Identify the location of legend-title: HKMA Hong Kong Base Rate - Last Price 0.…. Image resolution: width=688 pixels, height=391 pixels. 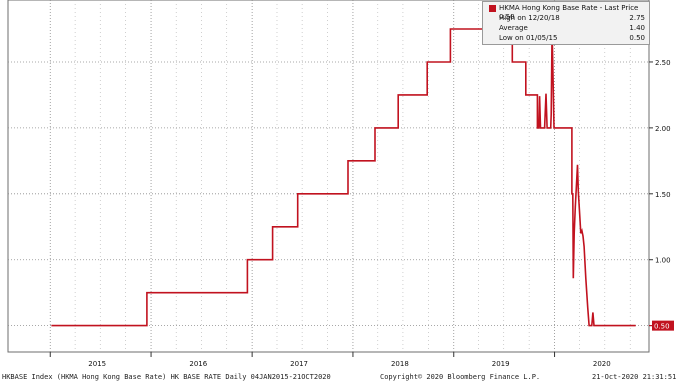
(569, 12).